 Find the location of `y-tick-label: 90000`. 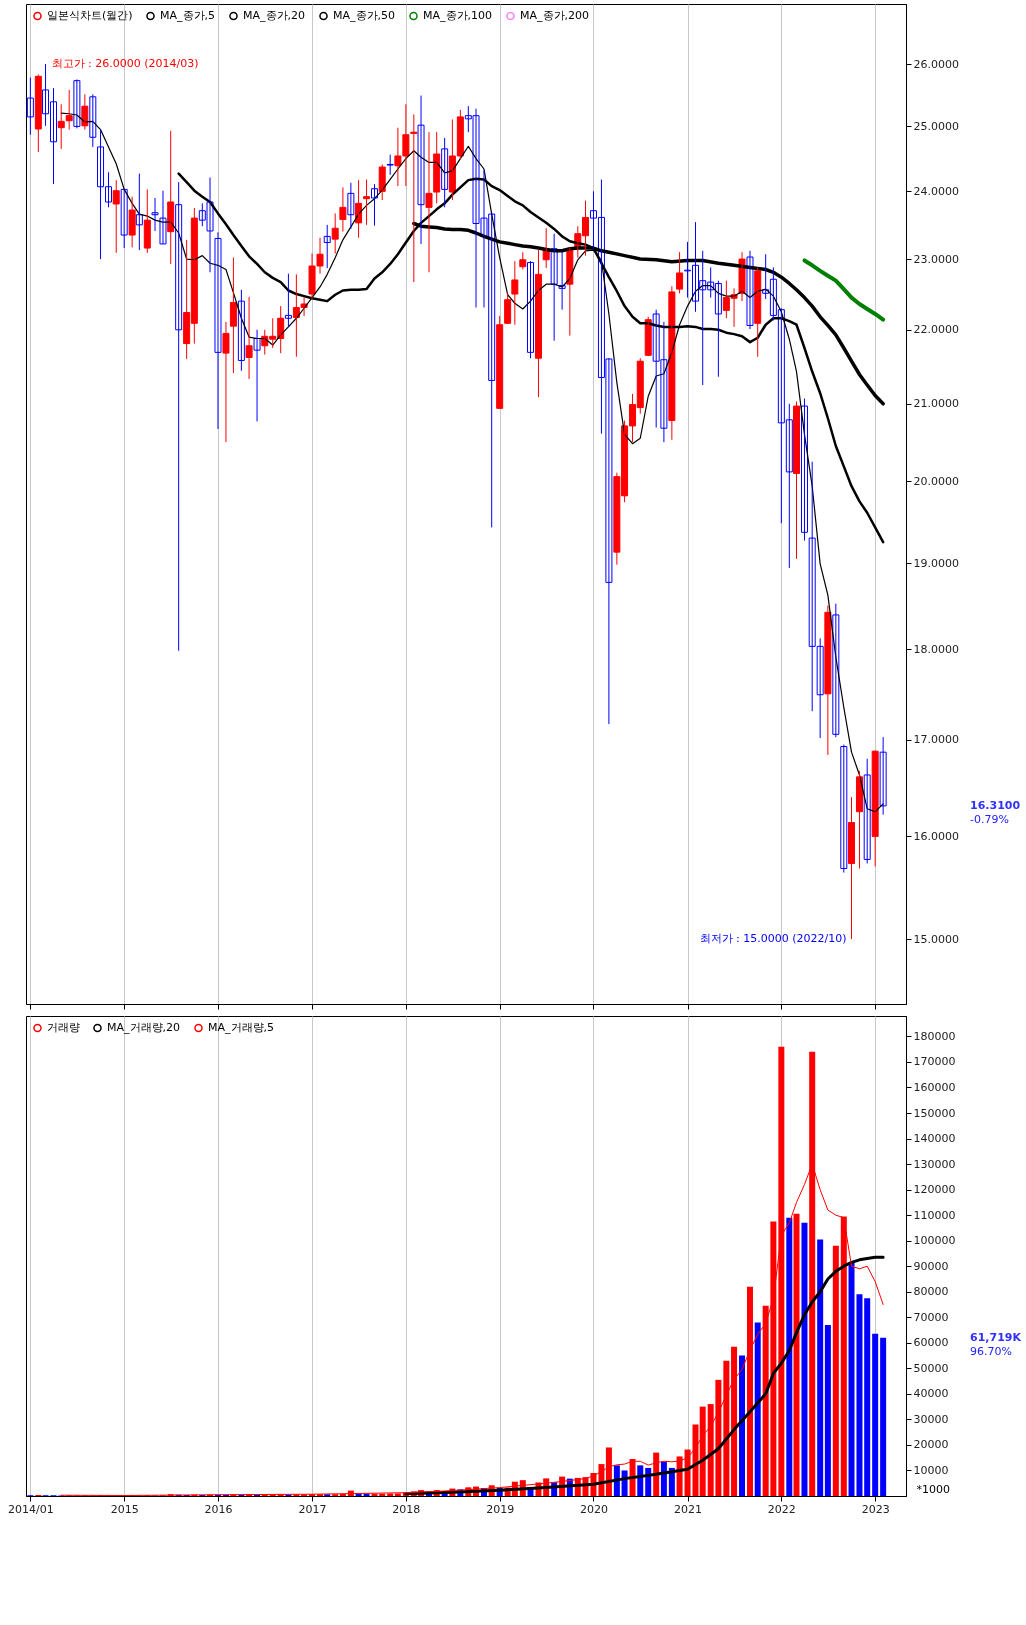

y-tick-label: 90000 is located at coordinates (931, 1266).